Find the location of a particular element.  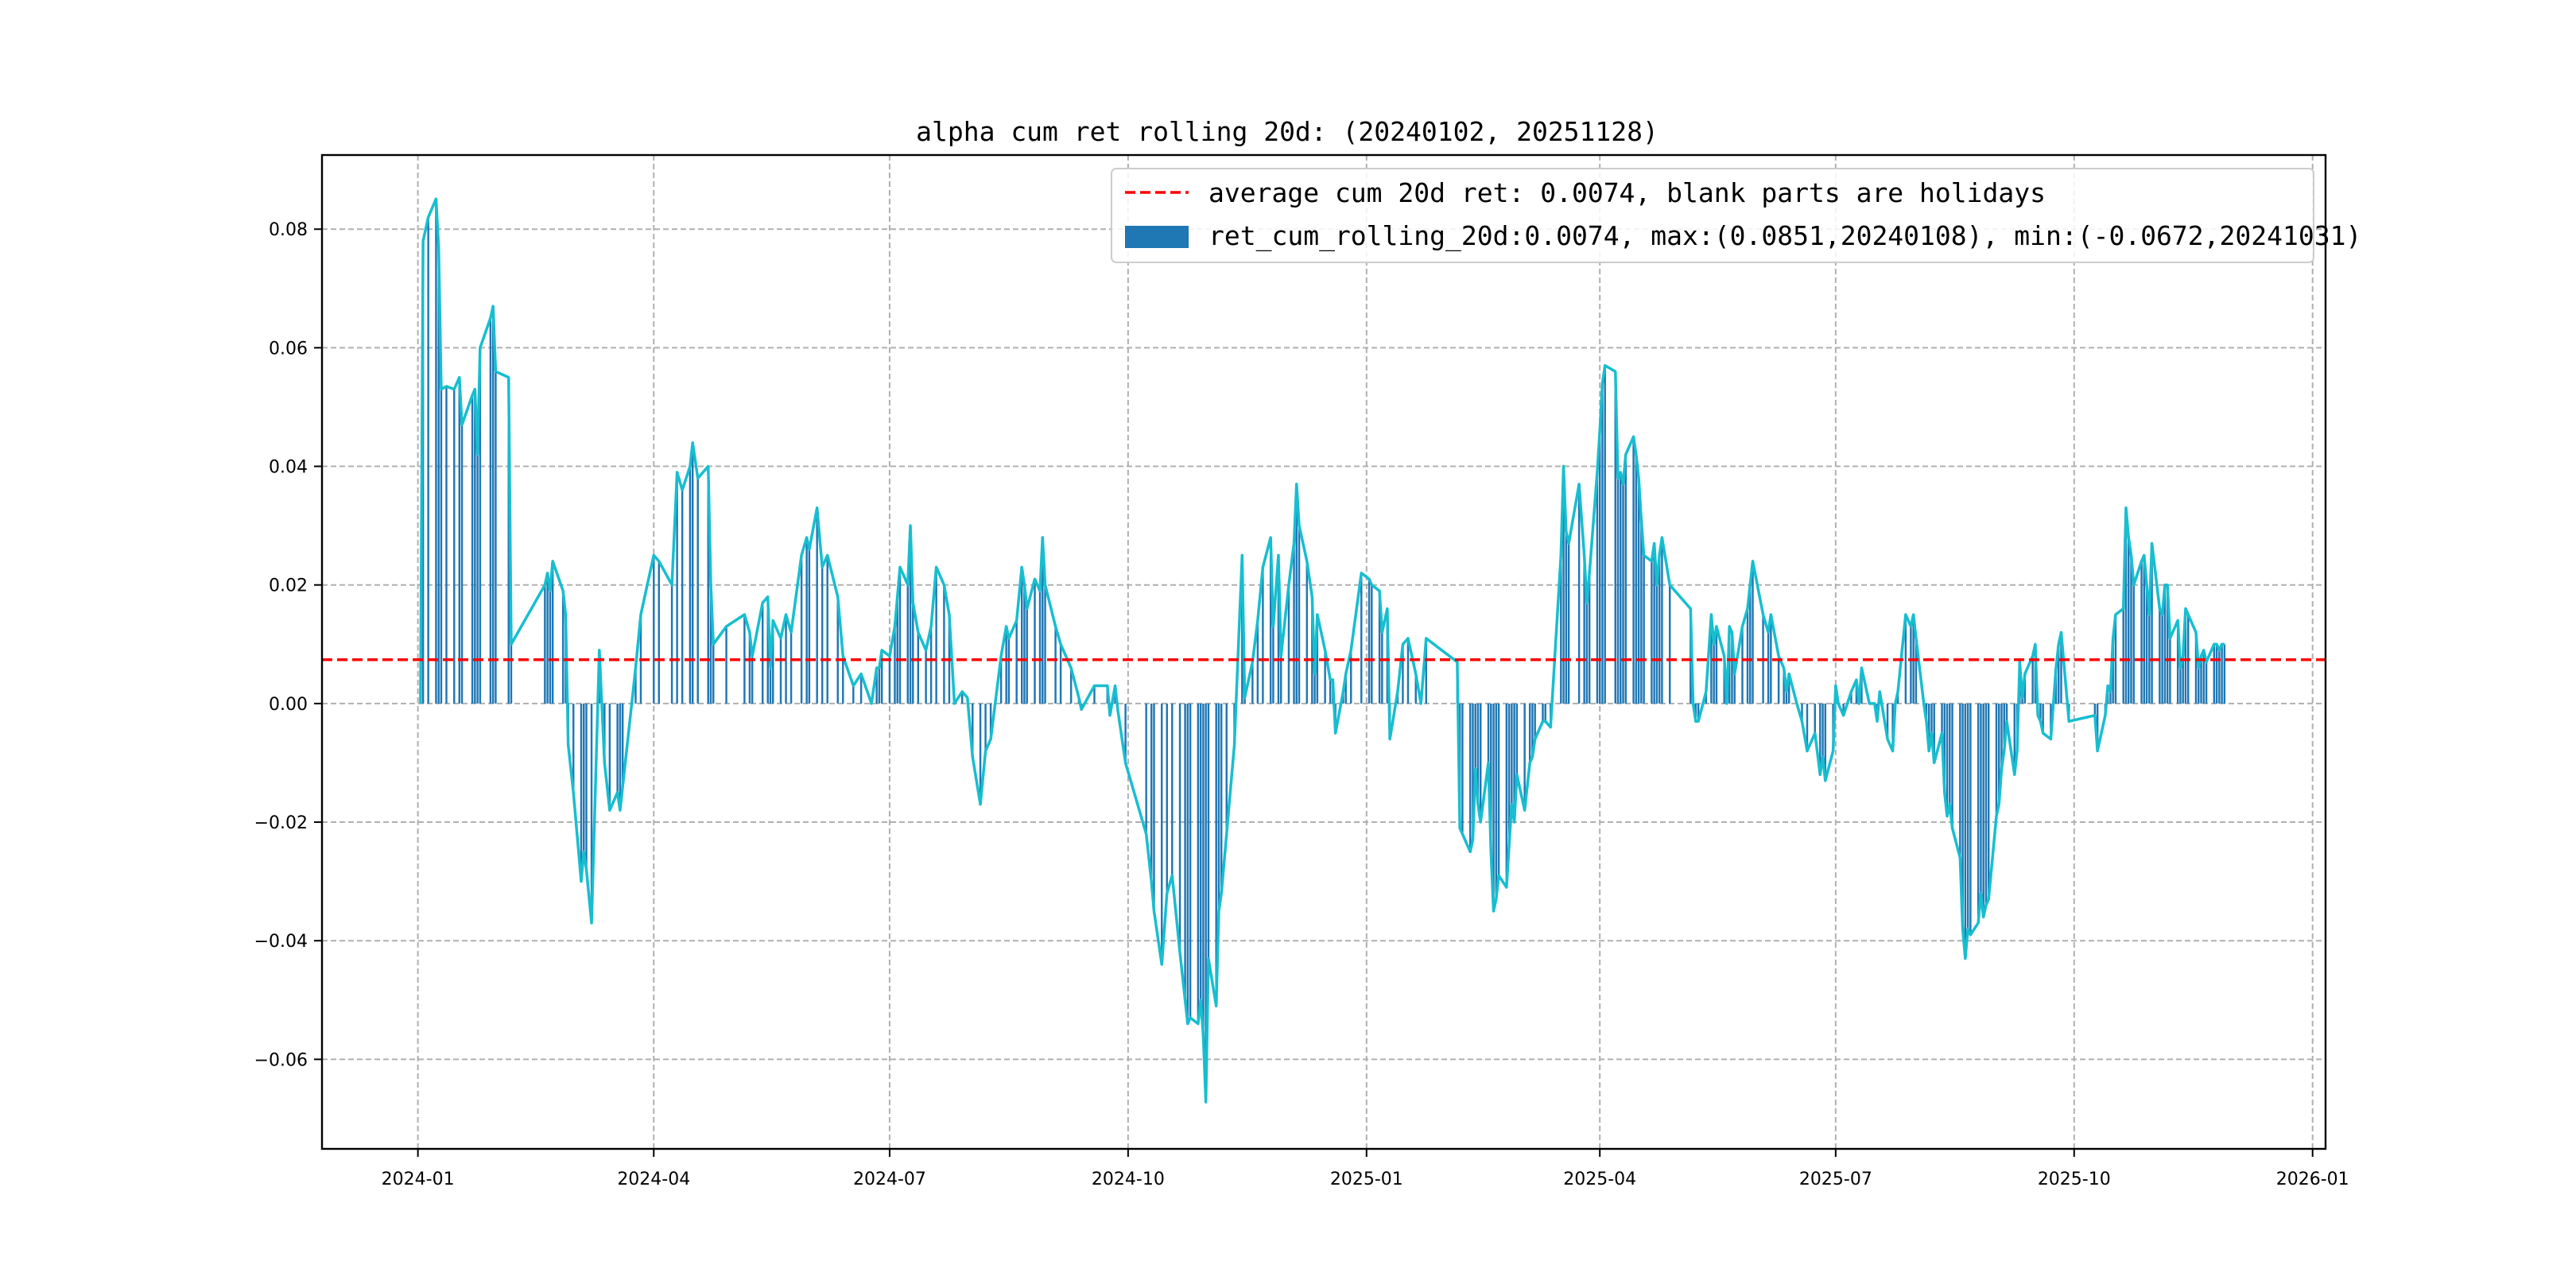

x-tick-label: 2025-01 is located at coordinates (1367, 1179).